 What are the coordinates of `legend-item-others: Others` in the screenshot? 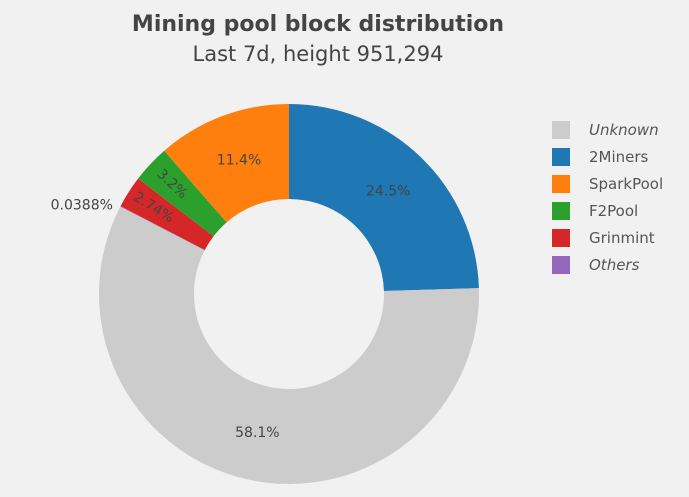 It's located at (607, 264).